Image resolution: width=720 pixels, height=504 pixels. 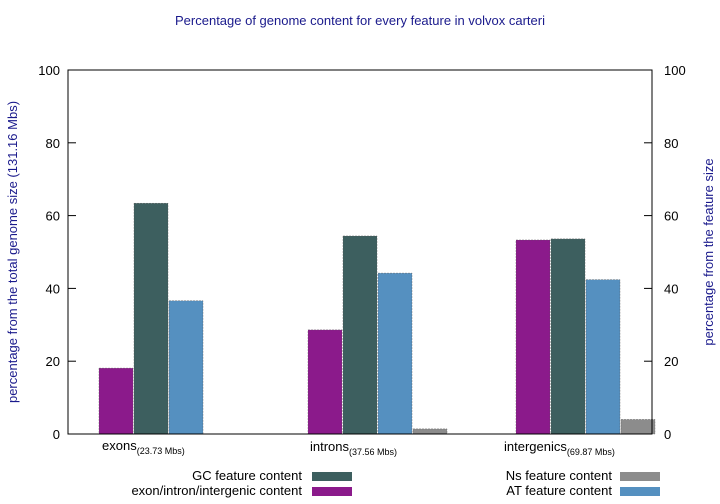 What do you see at coordinates (53, 143) in the screenshot?
I see `y-tick-label-left-4: 80` at bounding box center [53, 143].